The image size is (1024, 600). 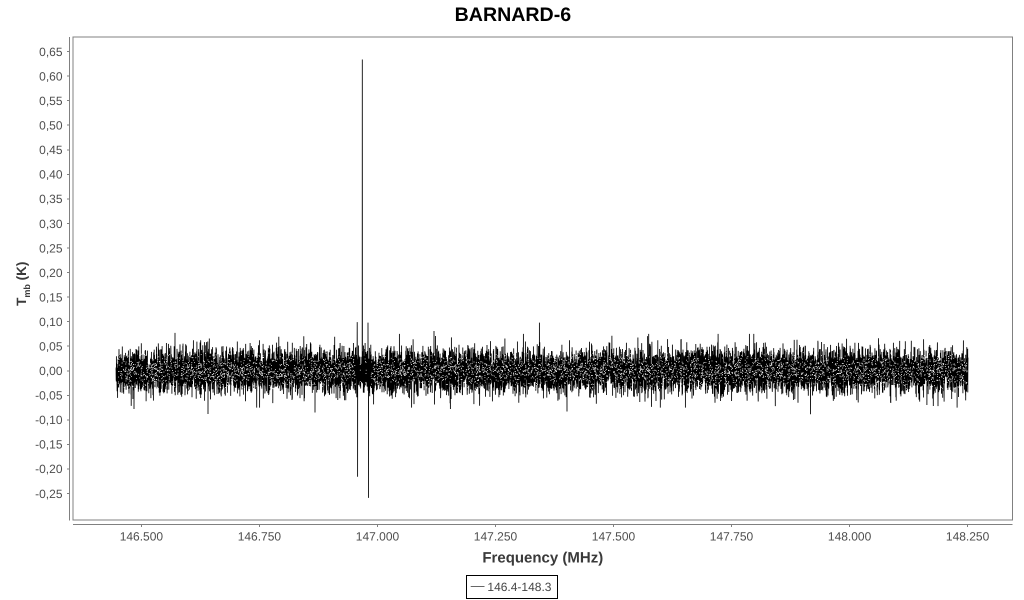 I want to click on svg-text: -0,20, so click(x=49, y=469).